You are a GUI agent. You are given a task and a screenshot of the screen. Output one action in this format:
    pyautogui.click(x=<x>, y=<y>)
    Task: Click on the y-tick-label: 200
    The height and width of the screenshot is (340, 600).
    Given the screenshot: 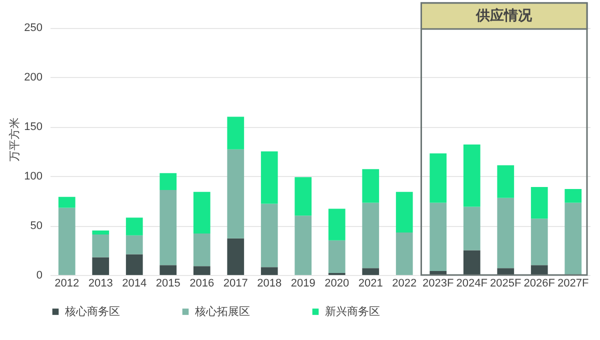 What is the action you would take?
    pyautogui.click(x=33, y=78)
    